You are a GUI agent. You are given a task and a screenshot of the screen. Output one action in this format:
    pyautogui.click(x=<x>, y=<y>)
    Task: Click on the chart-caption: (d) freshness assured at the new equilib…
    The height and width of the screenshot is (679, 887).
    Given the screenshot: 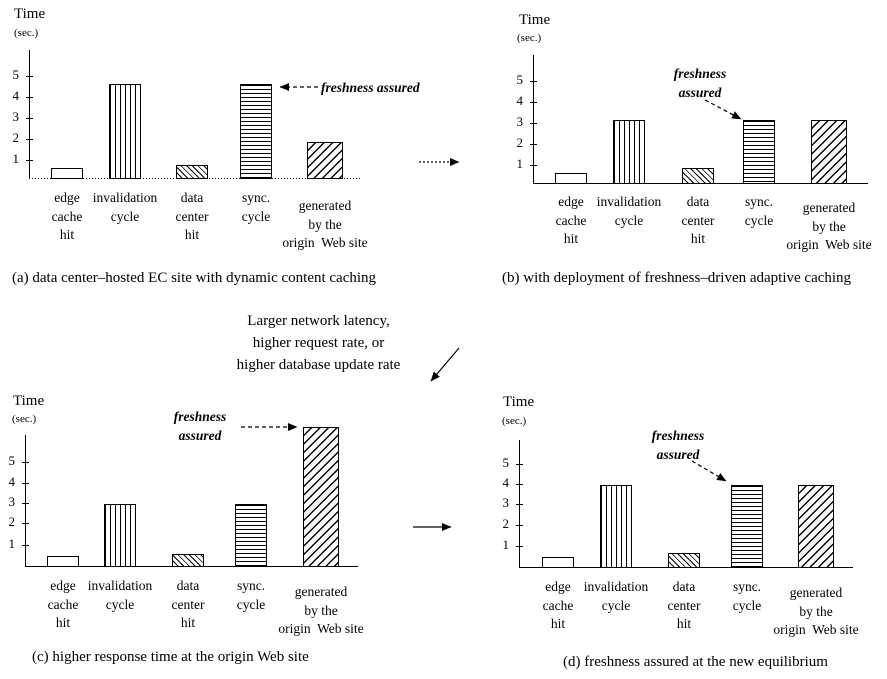 What is the action you would take?
    pyautogui.click(x=695, y=662)
    